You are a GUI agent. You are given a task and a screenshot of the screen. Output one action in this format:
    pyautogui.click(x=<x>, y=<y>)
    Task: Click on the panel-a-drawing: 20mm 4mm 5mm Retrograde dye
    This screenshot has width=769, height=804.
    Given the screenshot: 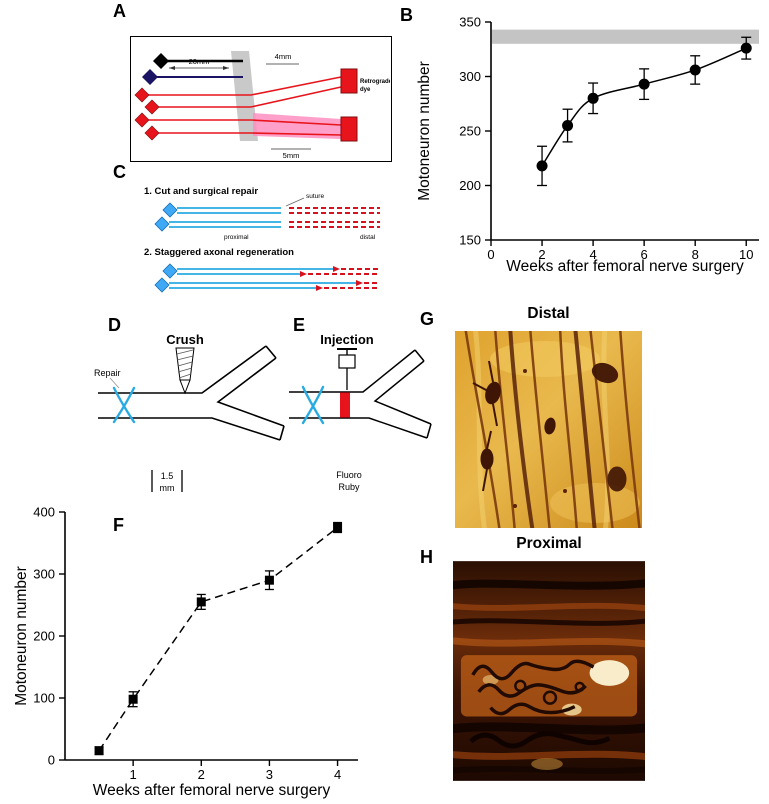 What is the action you would take?
    pyautogui.click(x=262, y=105)
    